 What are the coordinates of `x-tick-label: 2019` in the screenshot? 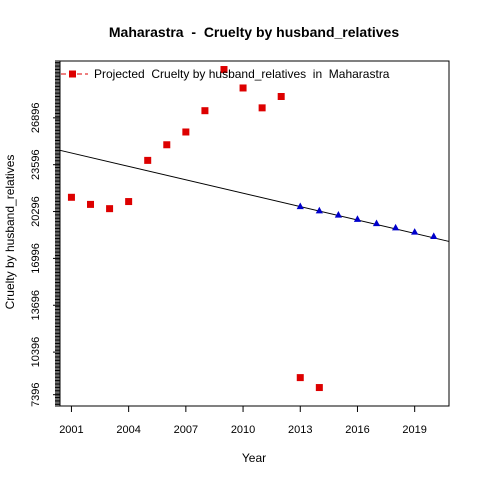 It's located at (414, 430).